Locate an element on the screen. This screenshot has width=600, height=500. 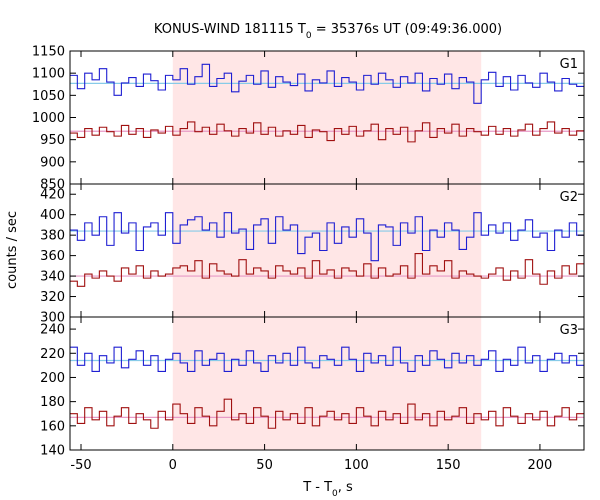
y-tick-label-G3: 180 is located at coordinates (52, 402).